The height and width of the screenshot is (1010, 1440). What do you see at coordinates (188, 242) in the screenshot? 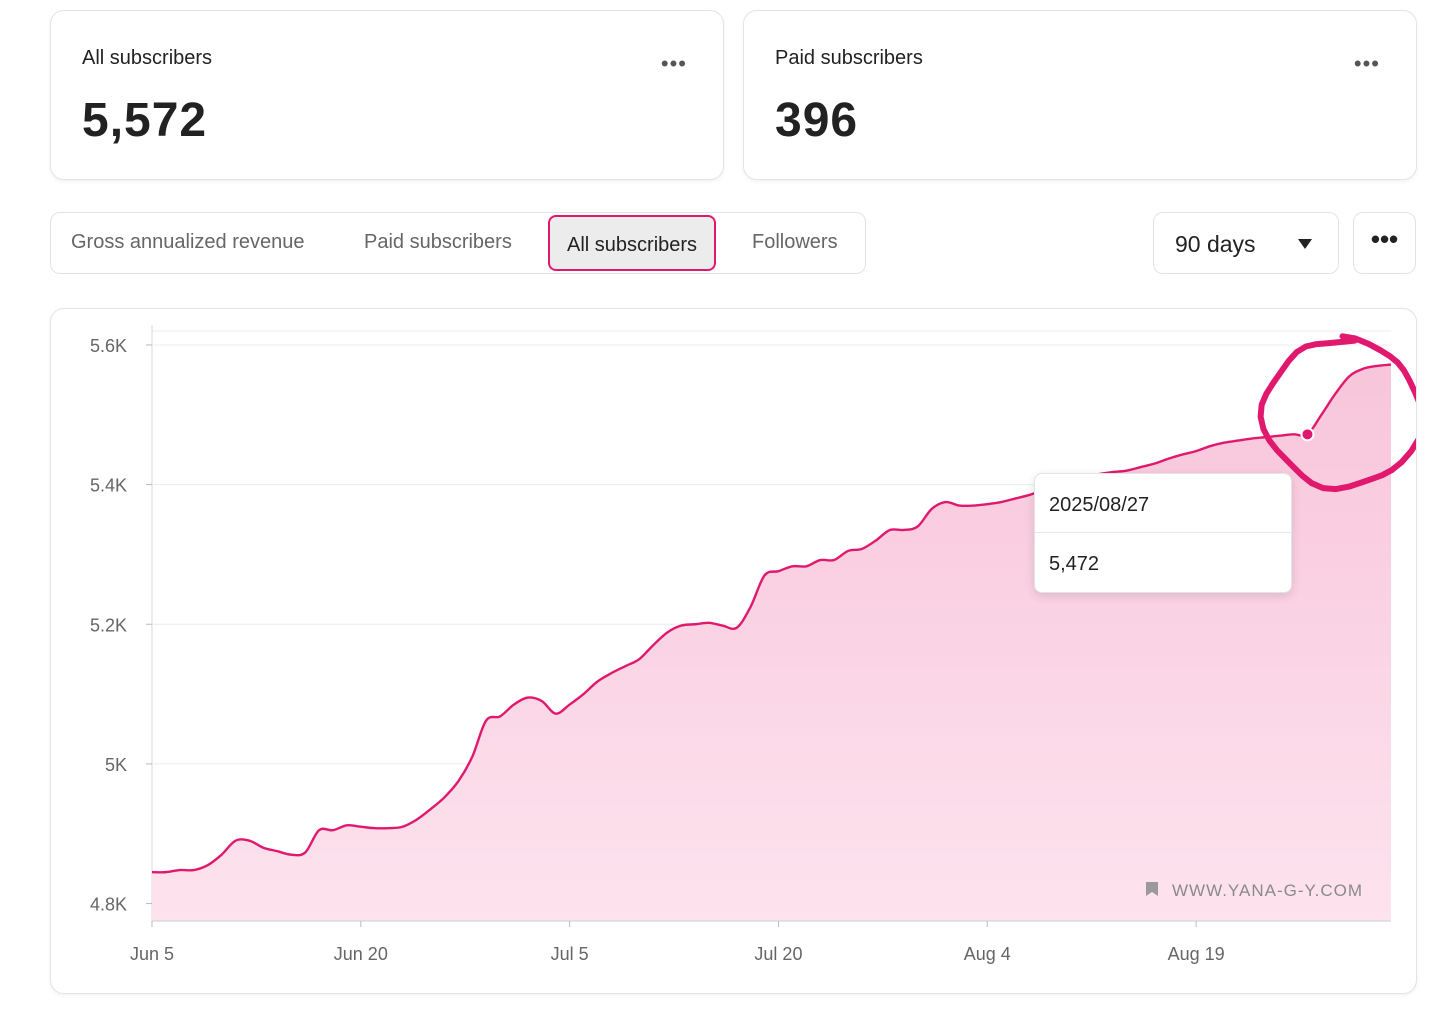
I see `tab-gross-annualized-revenue: Gross annualized revenue` at bounding box center [188, 242].